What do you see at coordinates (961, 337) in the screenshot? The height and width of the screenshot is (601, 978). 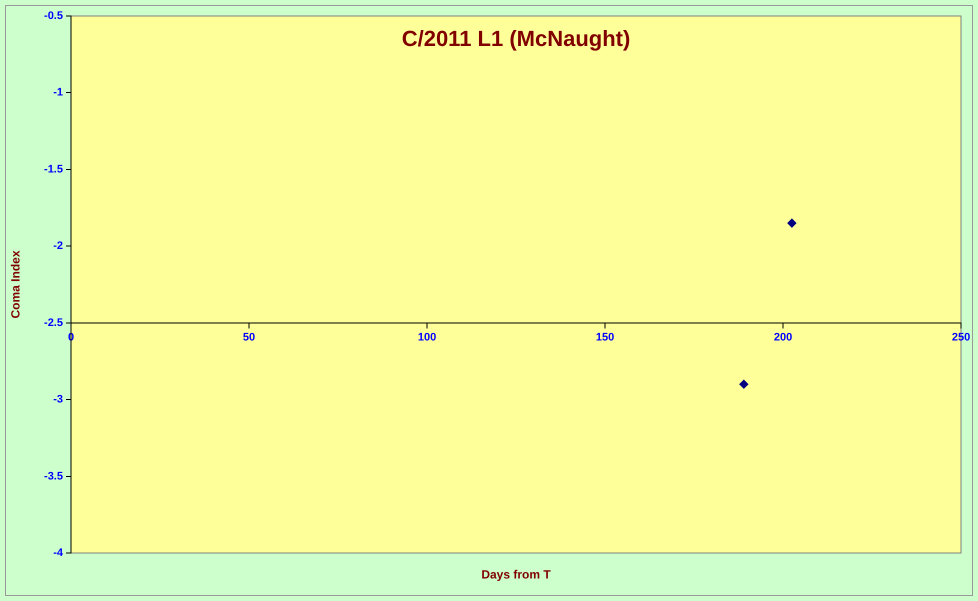 I see `x-tick-label: 250` at bounding box center [961, 337].